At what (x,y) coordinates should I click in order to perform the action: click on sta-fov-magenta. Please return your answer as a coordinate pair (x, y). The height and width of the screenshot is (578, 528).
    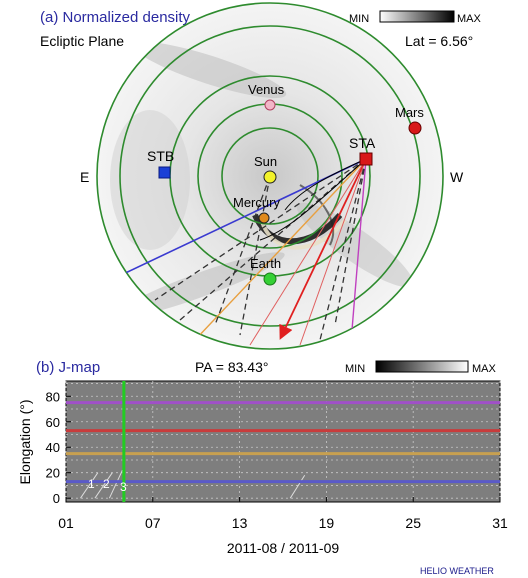
    Looking at the image, I should click on (359, 244).